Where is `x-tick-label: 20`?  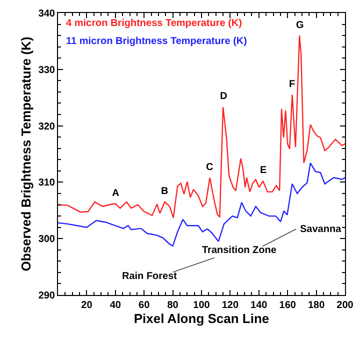 x-tick-label: 20 is located at coordinates (87, 305).